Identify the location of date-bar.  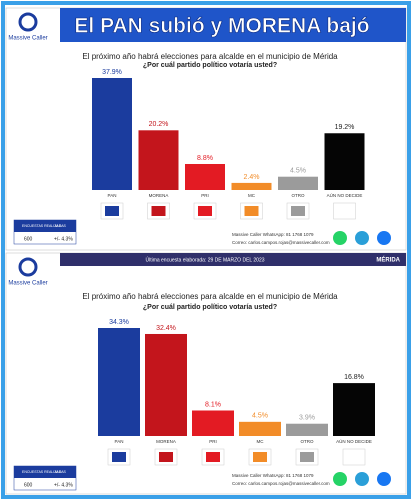
(233, 259).